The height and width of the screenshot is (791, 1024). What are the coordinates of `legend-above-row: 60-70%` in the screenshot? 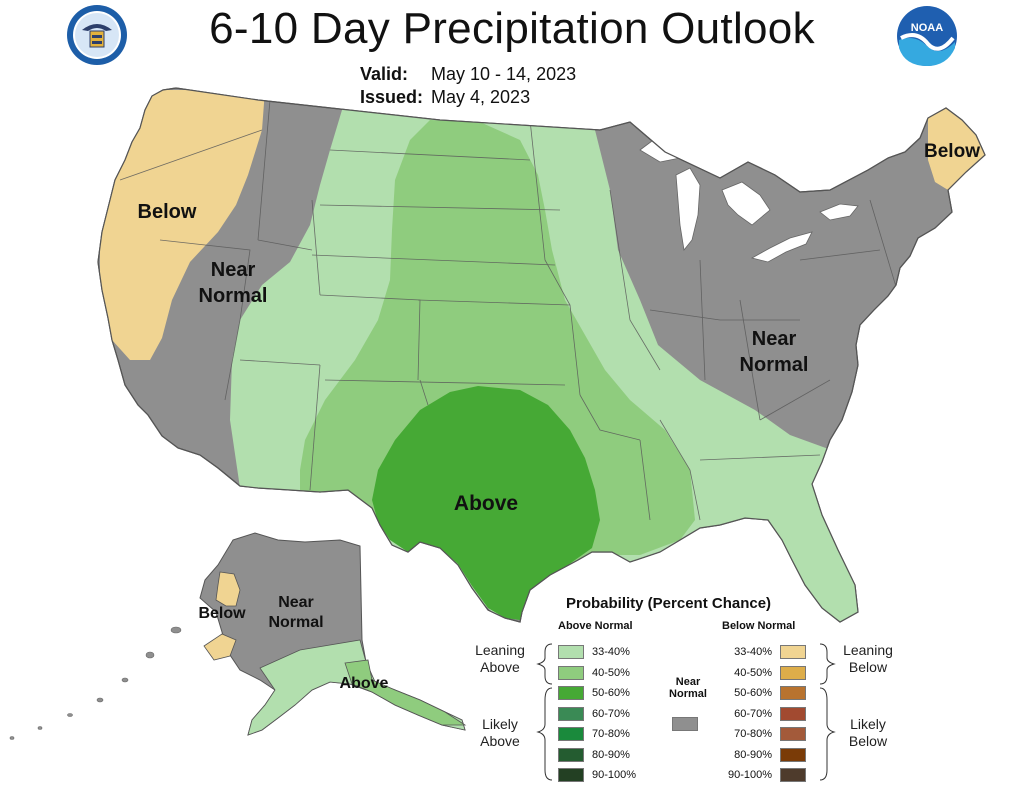 It's located at (594, 714).